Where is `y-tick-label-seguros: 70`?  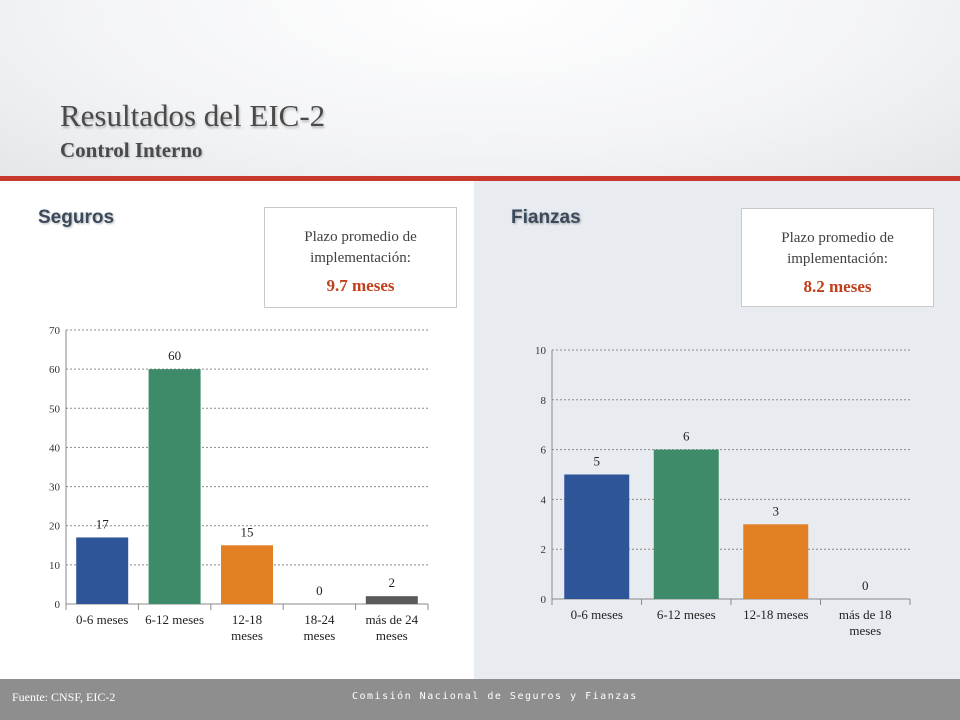
y-tick-label-seguros: 70 is located at coordinates (55, 331).